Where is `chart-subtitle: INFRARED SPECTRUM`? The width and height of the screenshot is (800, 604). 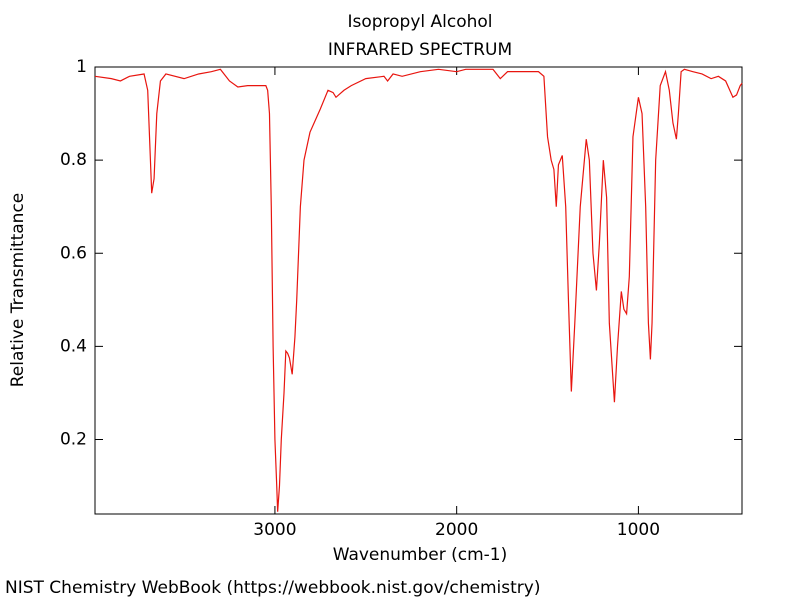
chart-subtitle: INFRARED SPECTRUM is located at coordinates (420, 50).